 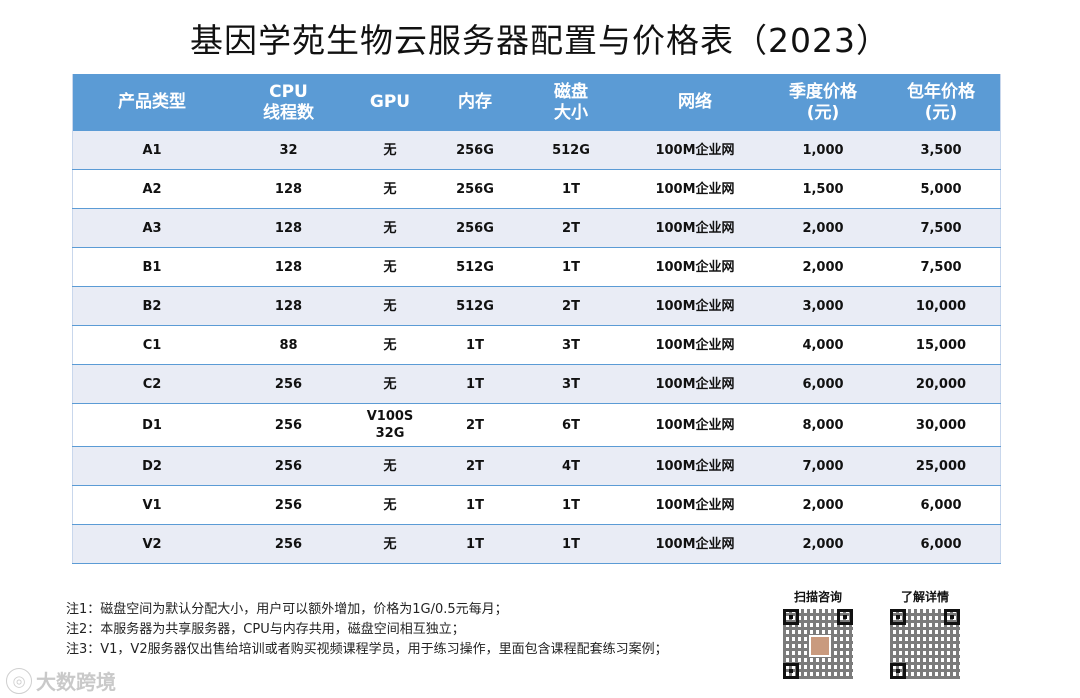 What do you see at coordinates (152, 228) in the screenshot?
I see `cell-type-value: A3` at bounding box center [152, 228].